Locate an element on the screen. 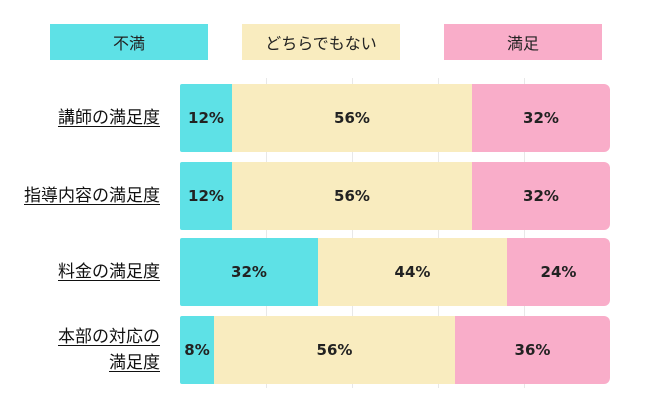 This screenshot has height=406, width=650. bar-segment: 36% is located at coordinates (532, 350).